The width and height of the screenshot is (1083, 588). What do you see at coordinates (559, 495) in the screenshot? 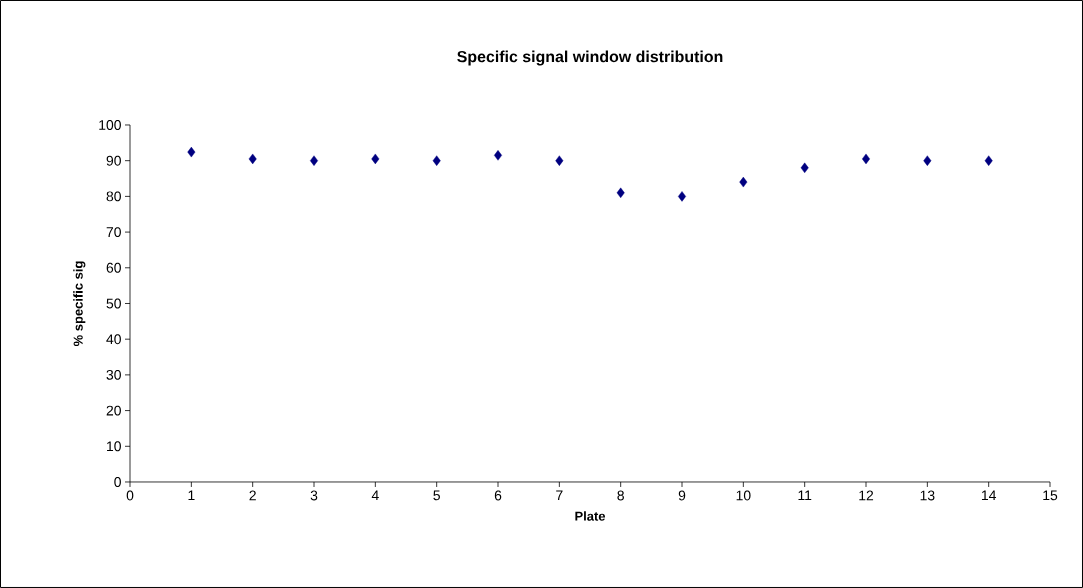
I see `x-tick-label: 7` at bounding box center [559, 495].